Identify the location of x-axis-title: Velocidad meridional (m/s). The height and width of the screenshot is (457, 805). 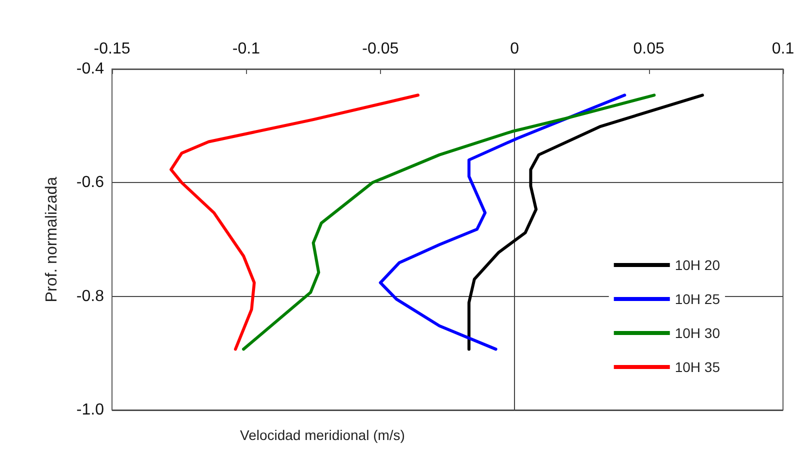
(322, 435).